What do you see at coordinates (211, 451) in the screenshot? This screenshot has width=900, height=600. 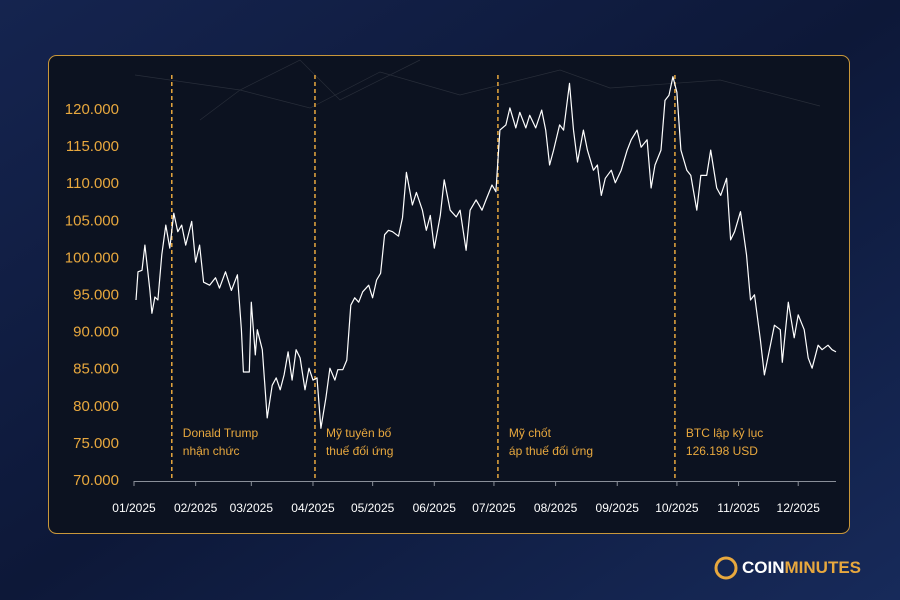 I see `annotation-text: nhận chức` at bounding box center [211, 451].